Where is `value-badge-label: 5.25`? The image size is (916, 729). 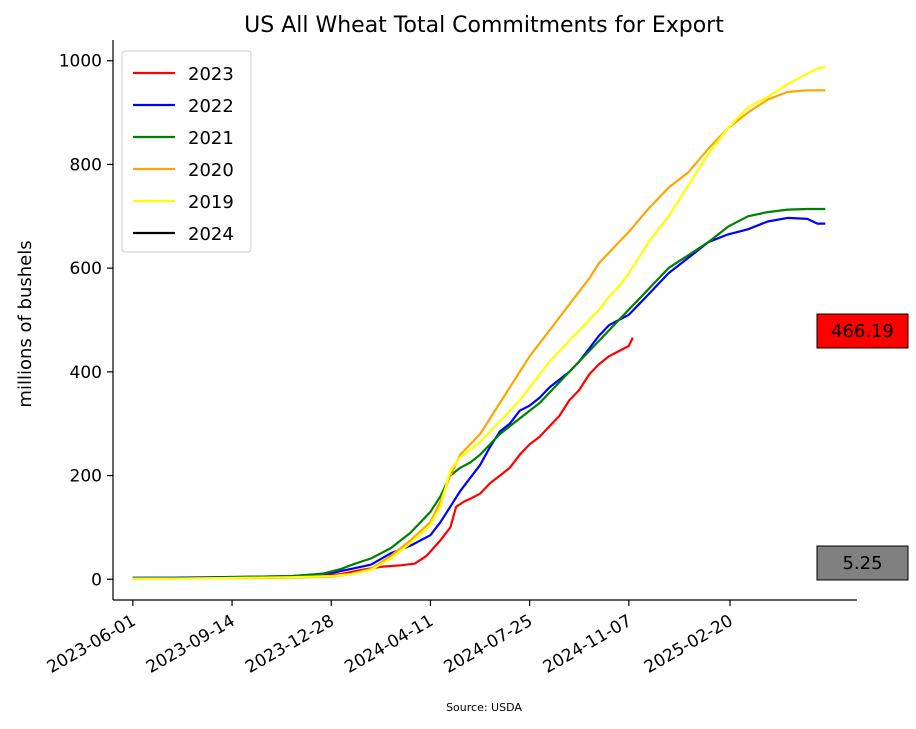
value-badge-label: 5.25 is located at coordinates (862, 563).